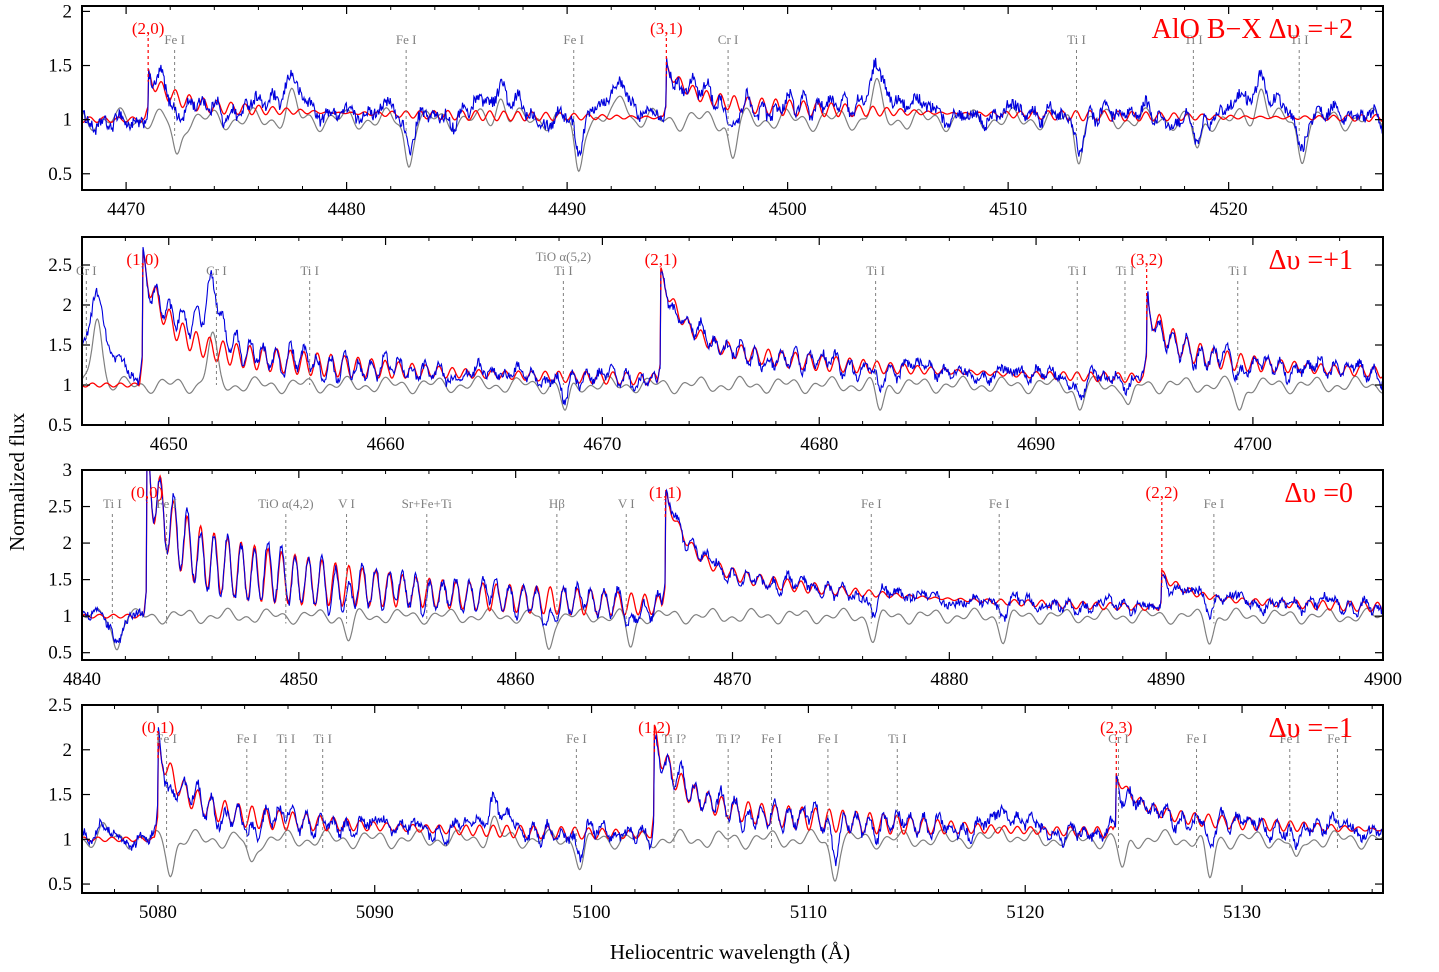  I want to click on line-id-label: Hβ, so click(557, 503).